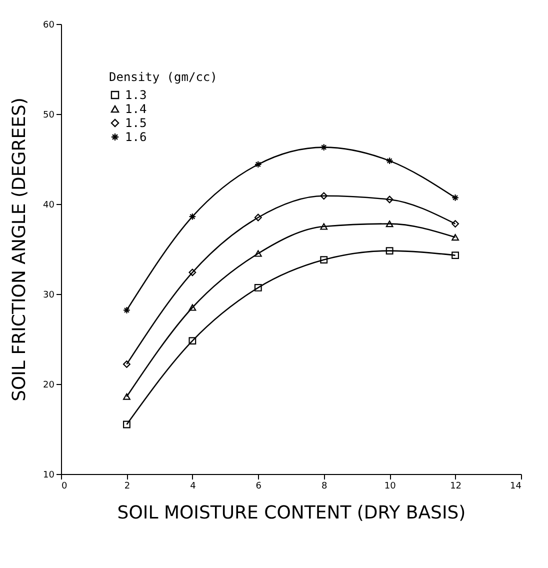 This screenshot has width=548, height=568. I want to click on legend-title: Density (gm/cc), so click(163, 77).